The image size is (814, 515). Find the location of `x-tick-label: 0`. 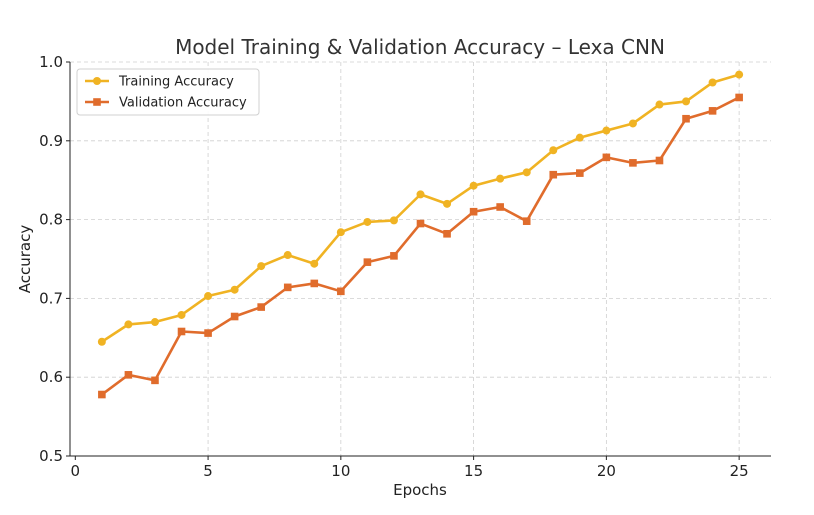

x-tick-label: 0 is located at coordinates (76, 471).